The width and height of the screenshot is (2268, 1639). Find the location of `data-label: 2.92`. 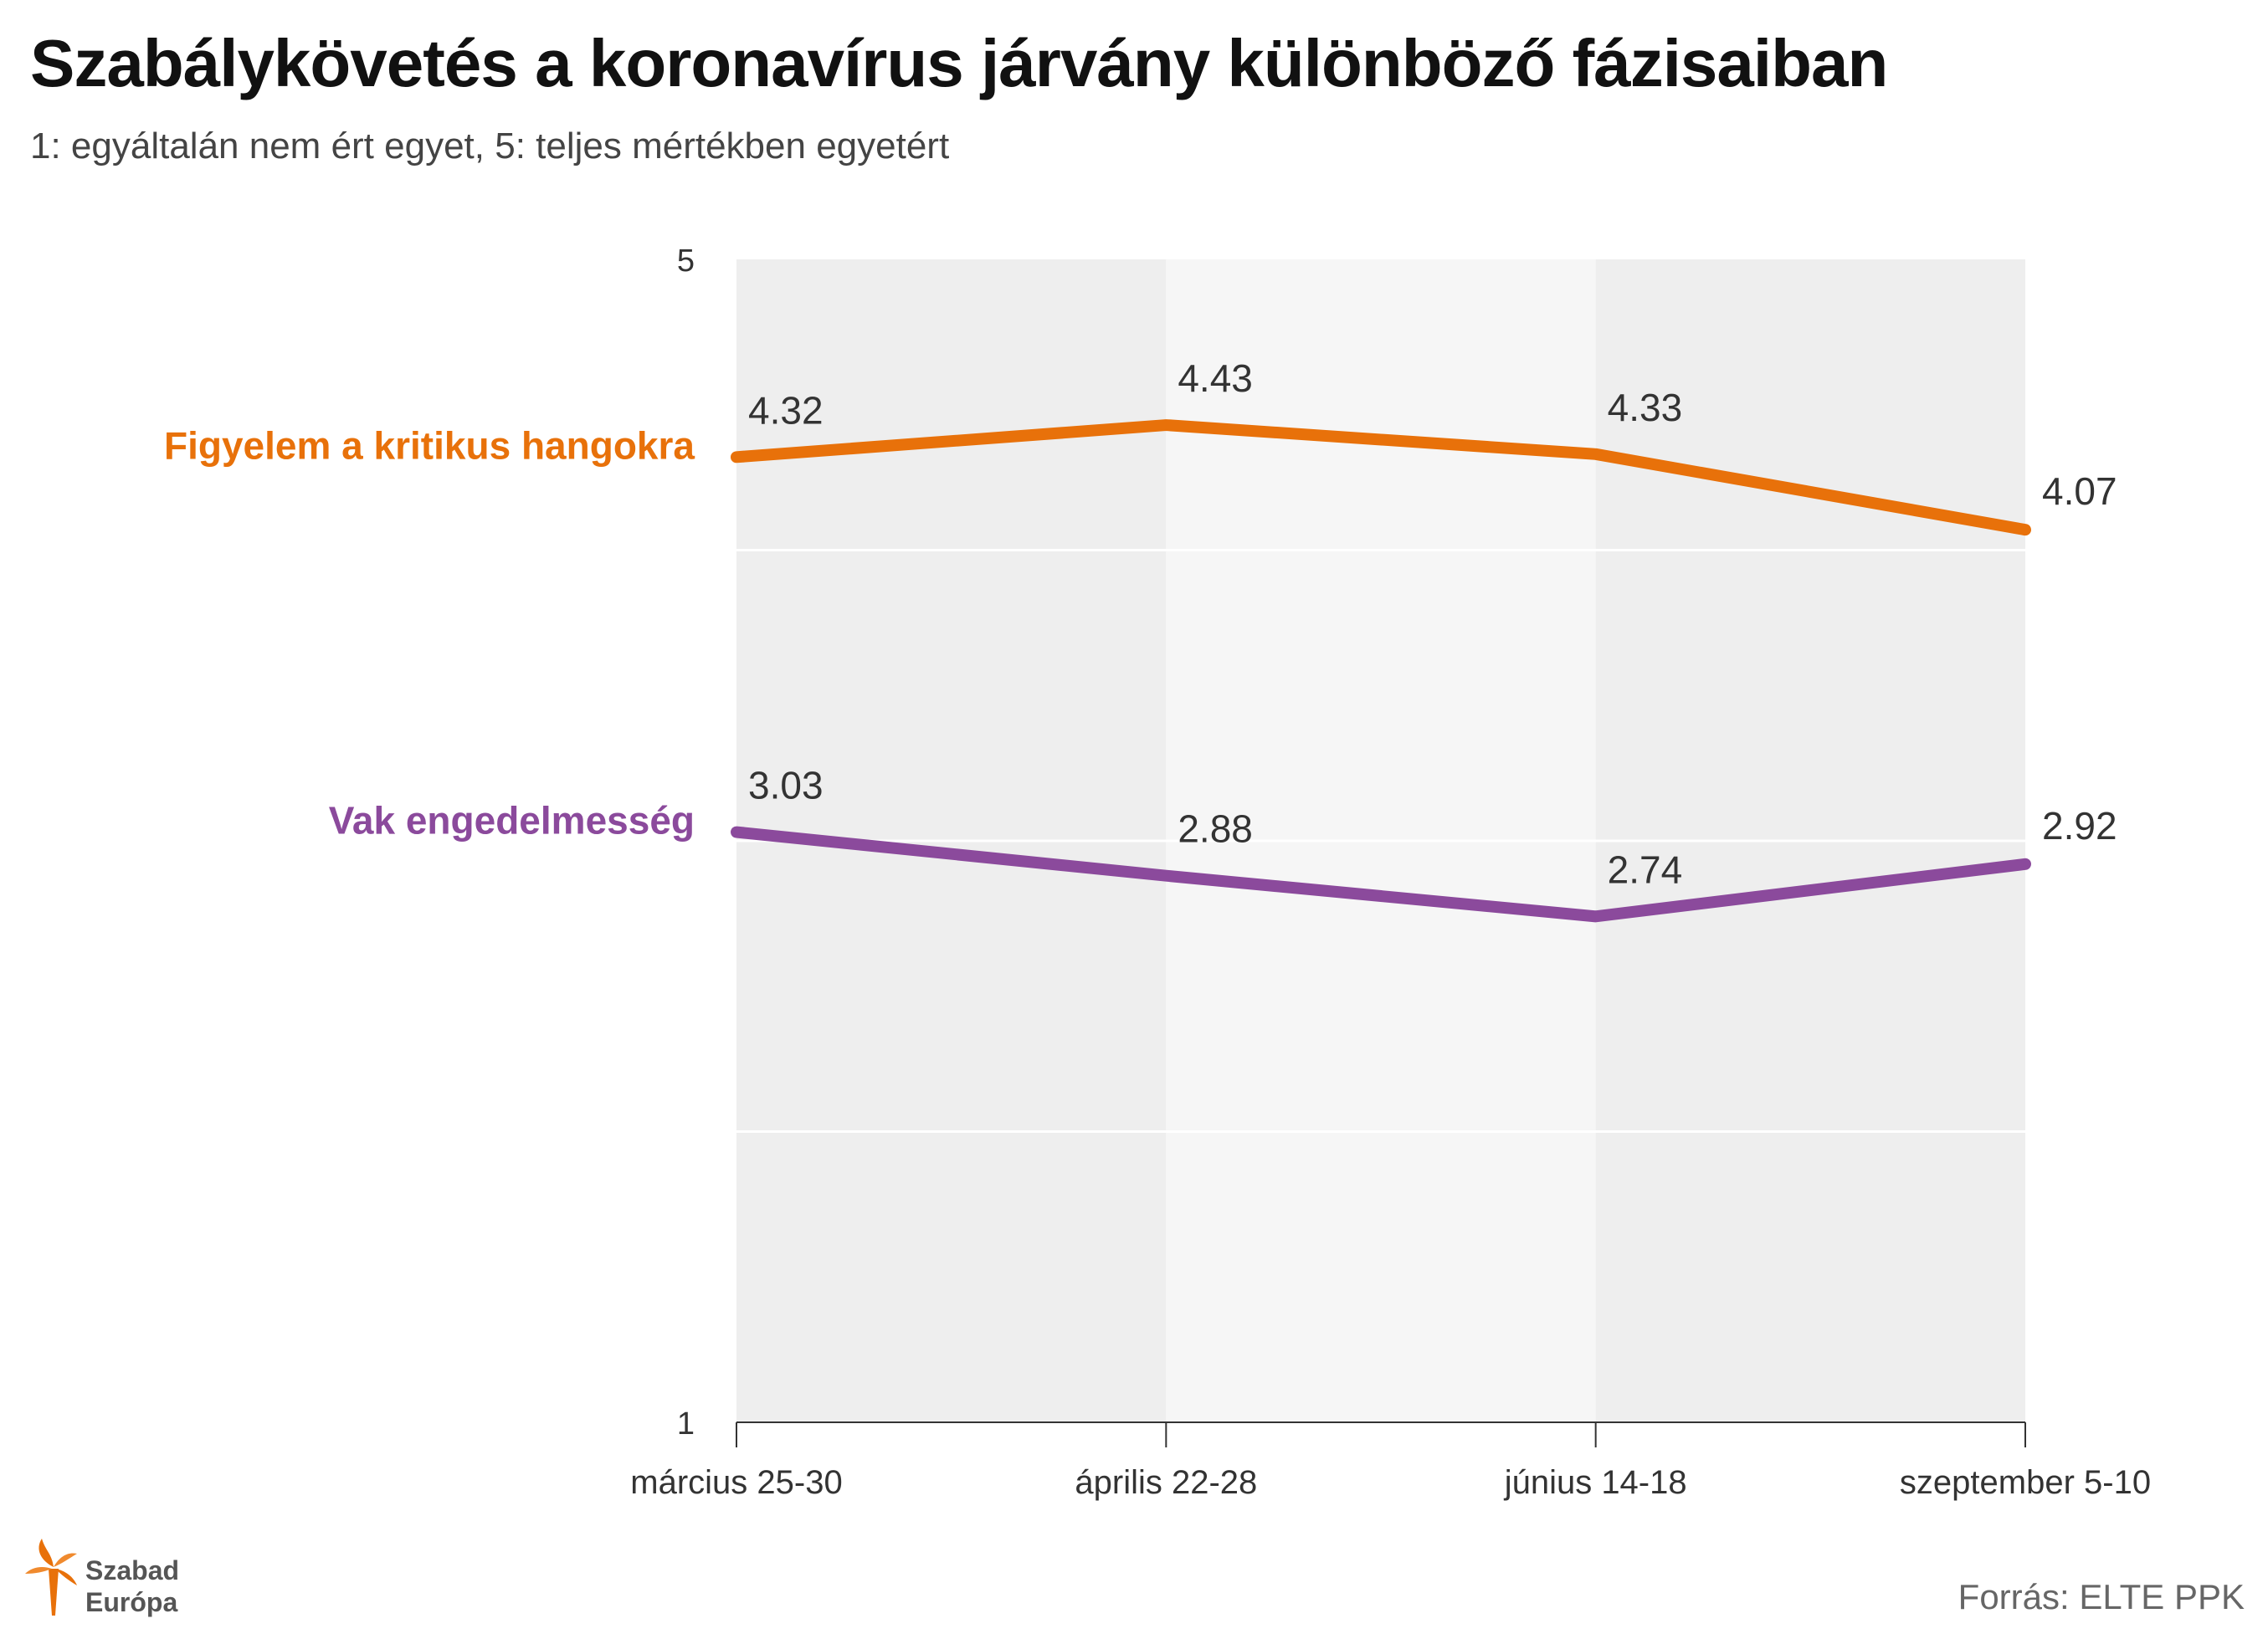

data-label: 2.92 is located at coordinates (2079, 826).